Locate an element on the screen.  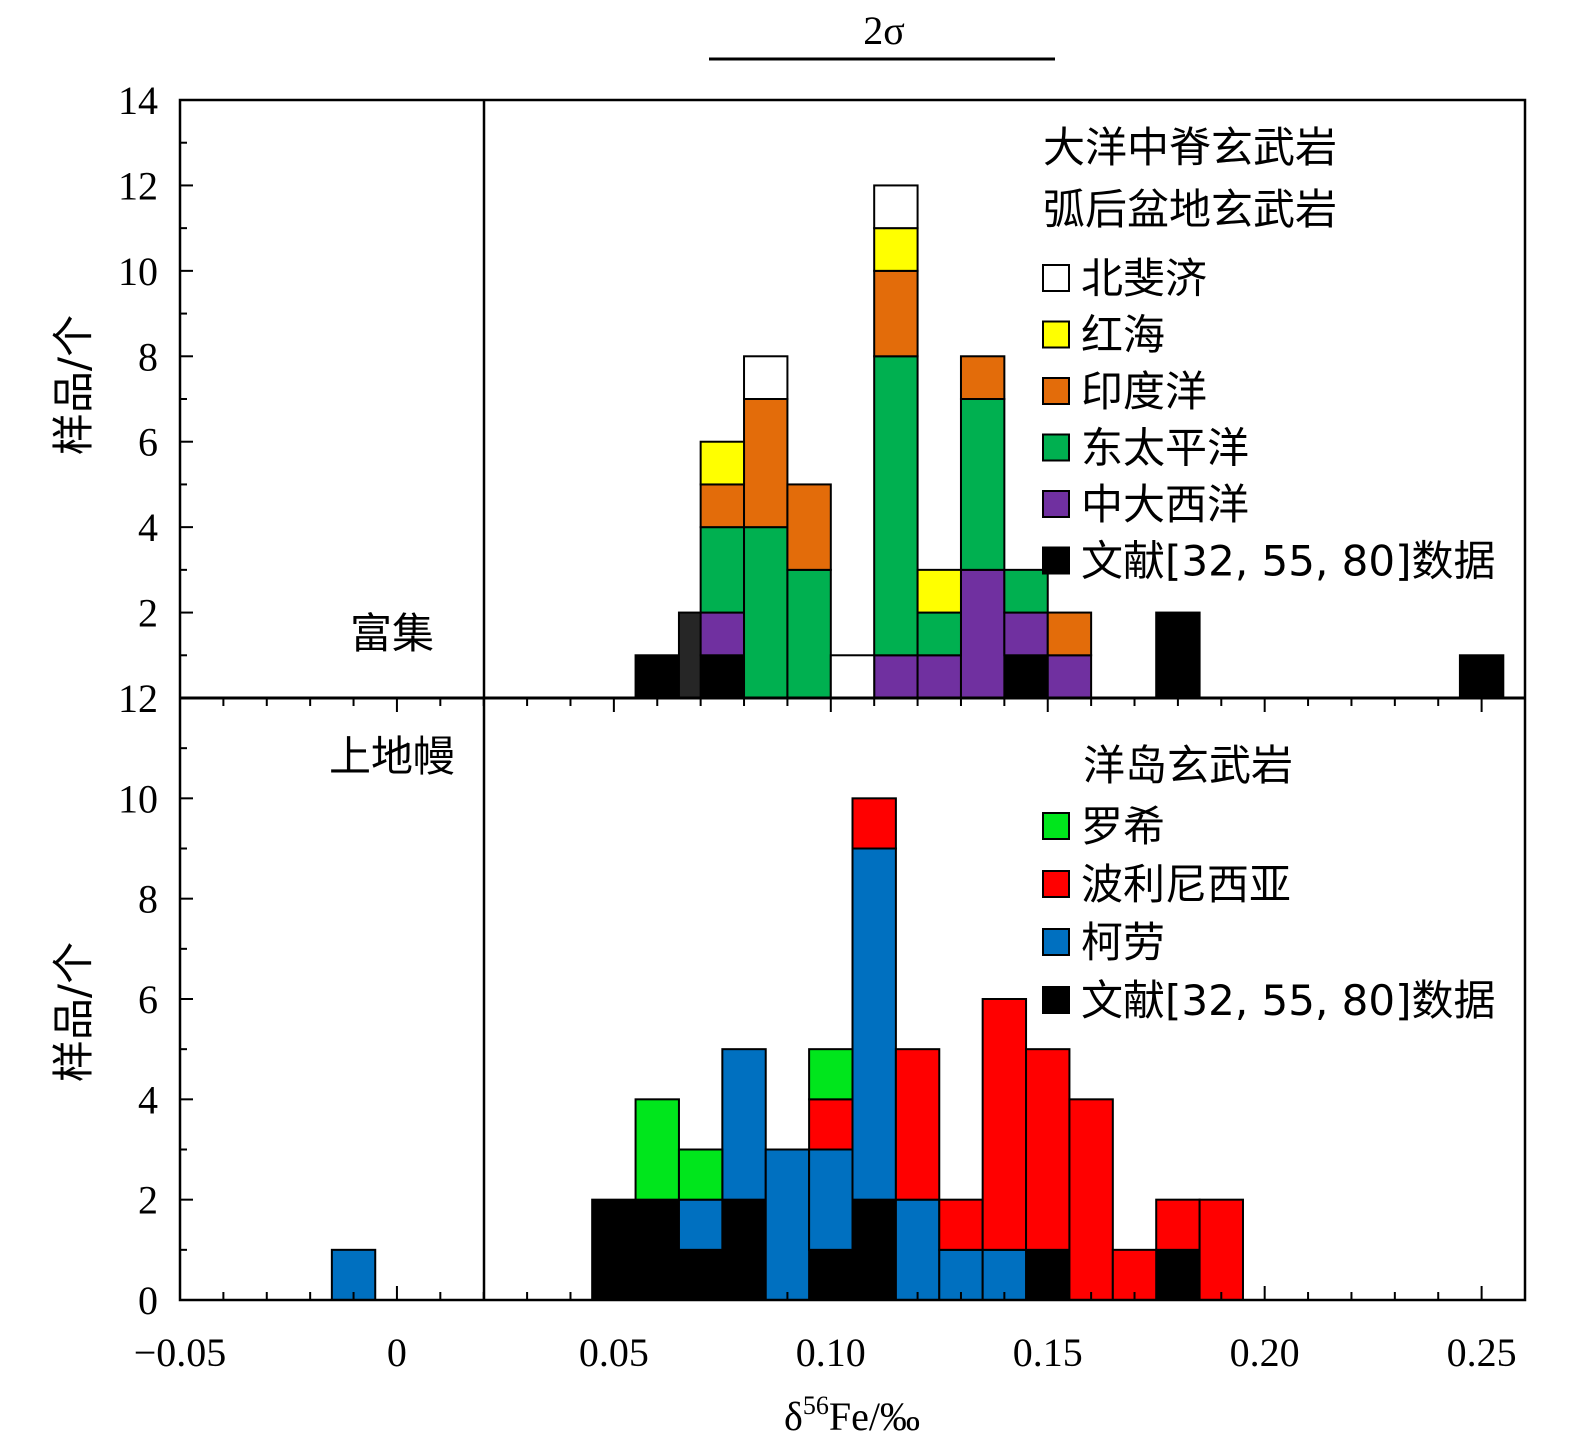
y-tick-top-2: 2 is located at coordinates (148, 613).